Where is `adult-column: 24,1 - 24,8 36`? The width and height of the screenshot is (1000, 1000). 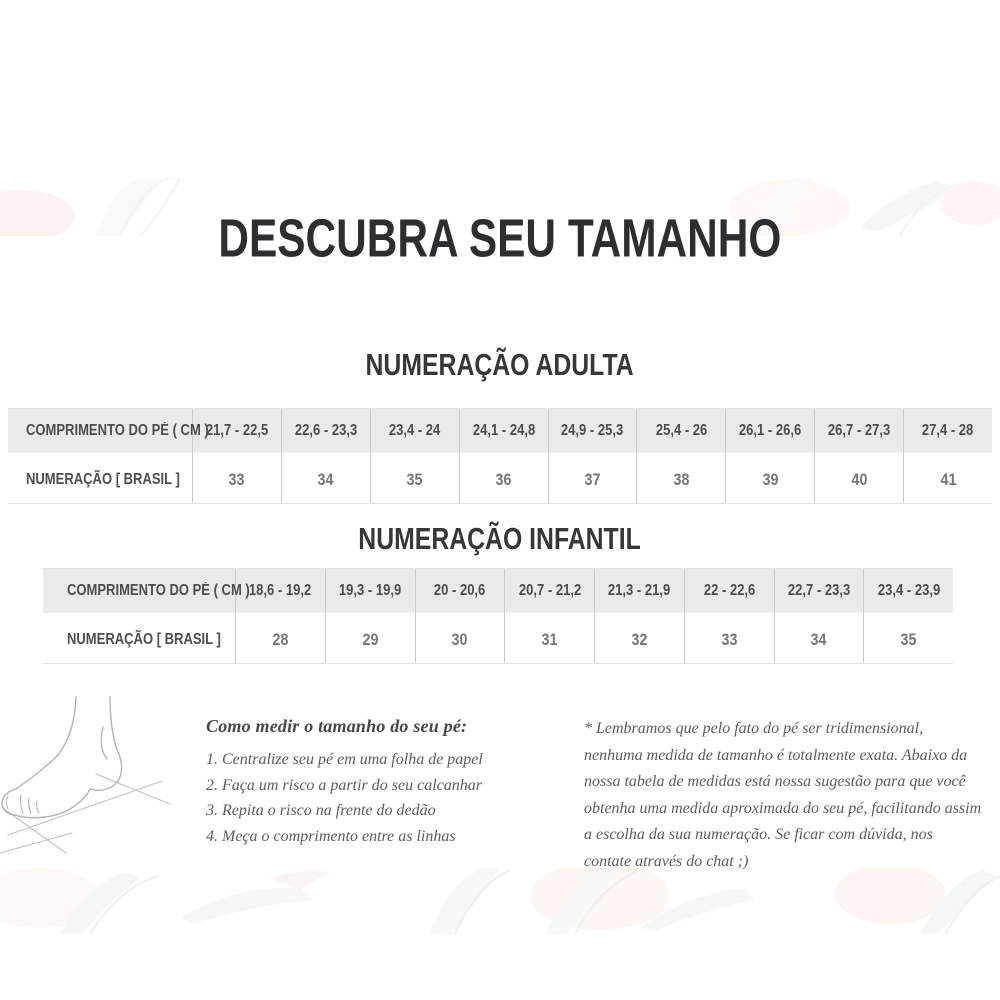
adult-column: 24,1 - 24,8 36 is located at coordinates (503, 456).